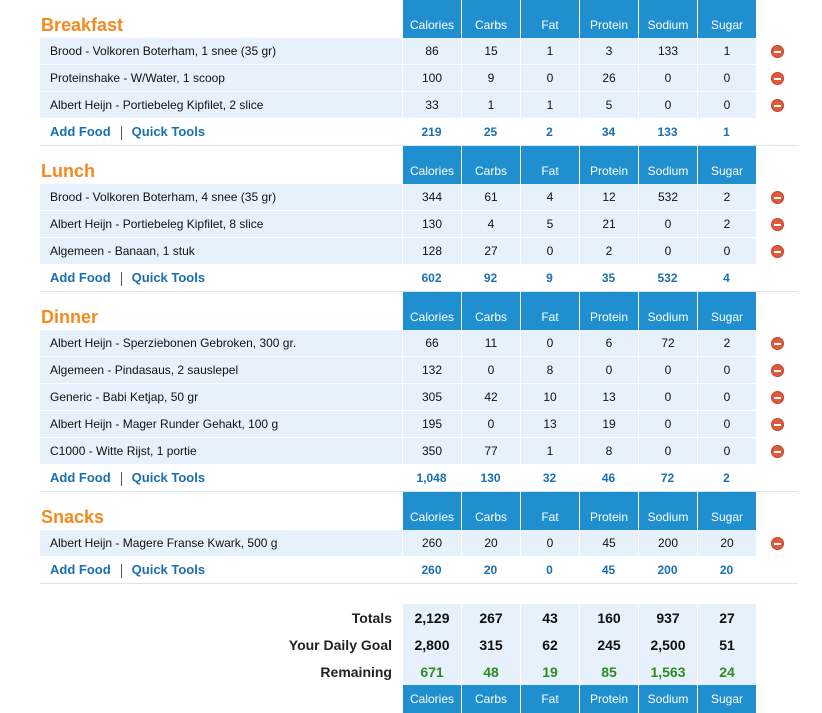 The width and height of the screenshot is (822, 713). Describe the element at coordinates (431, 78) in the screenshot. I see `food-calories-value: 100` at that location.